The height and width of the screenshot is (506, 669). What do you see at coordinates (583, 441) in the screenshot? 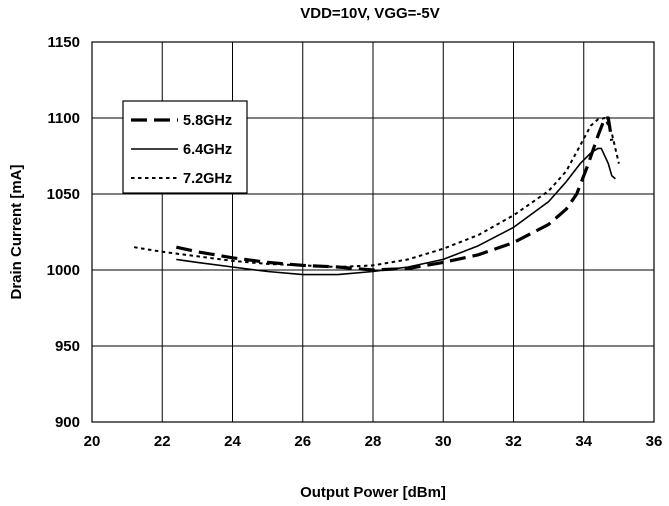
I see `x-tick-label: 34` at bounding box center [583, 441].